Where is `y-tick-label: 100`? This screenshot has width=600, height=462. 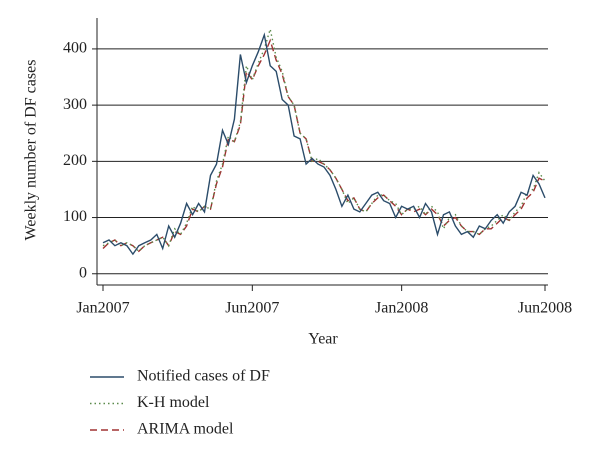
y-tick-label: 100 is located at coordinates (75, 216).